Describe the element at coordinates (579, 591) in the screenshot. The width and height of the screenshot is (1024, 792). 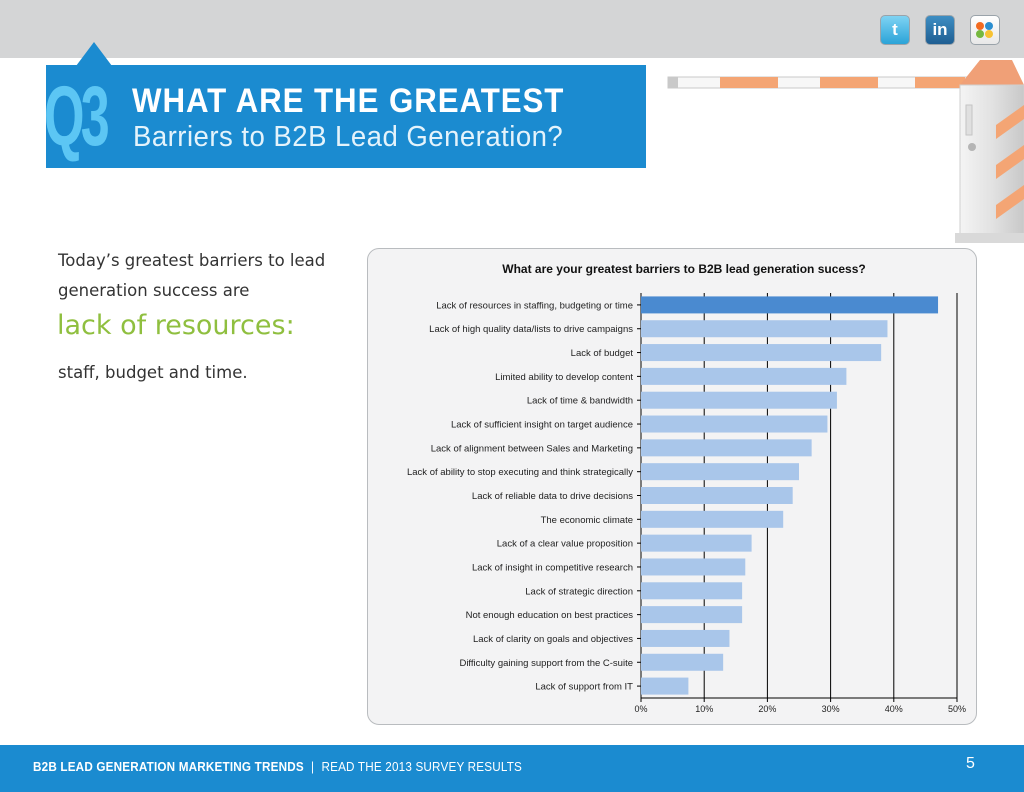
I see `category-label: Lack of strategic direction` at that location.